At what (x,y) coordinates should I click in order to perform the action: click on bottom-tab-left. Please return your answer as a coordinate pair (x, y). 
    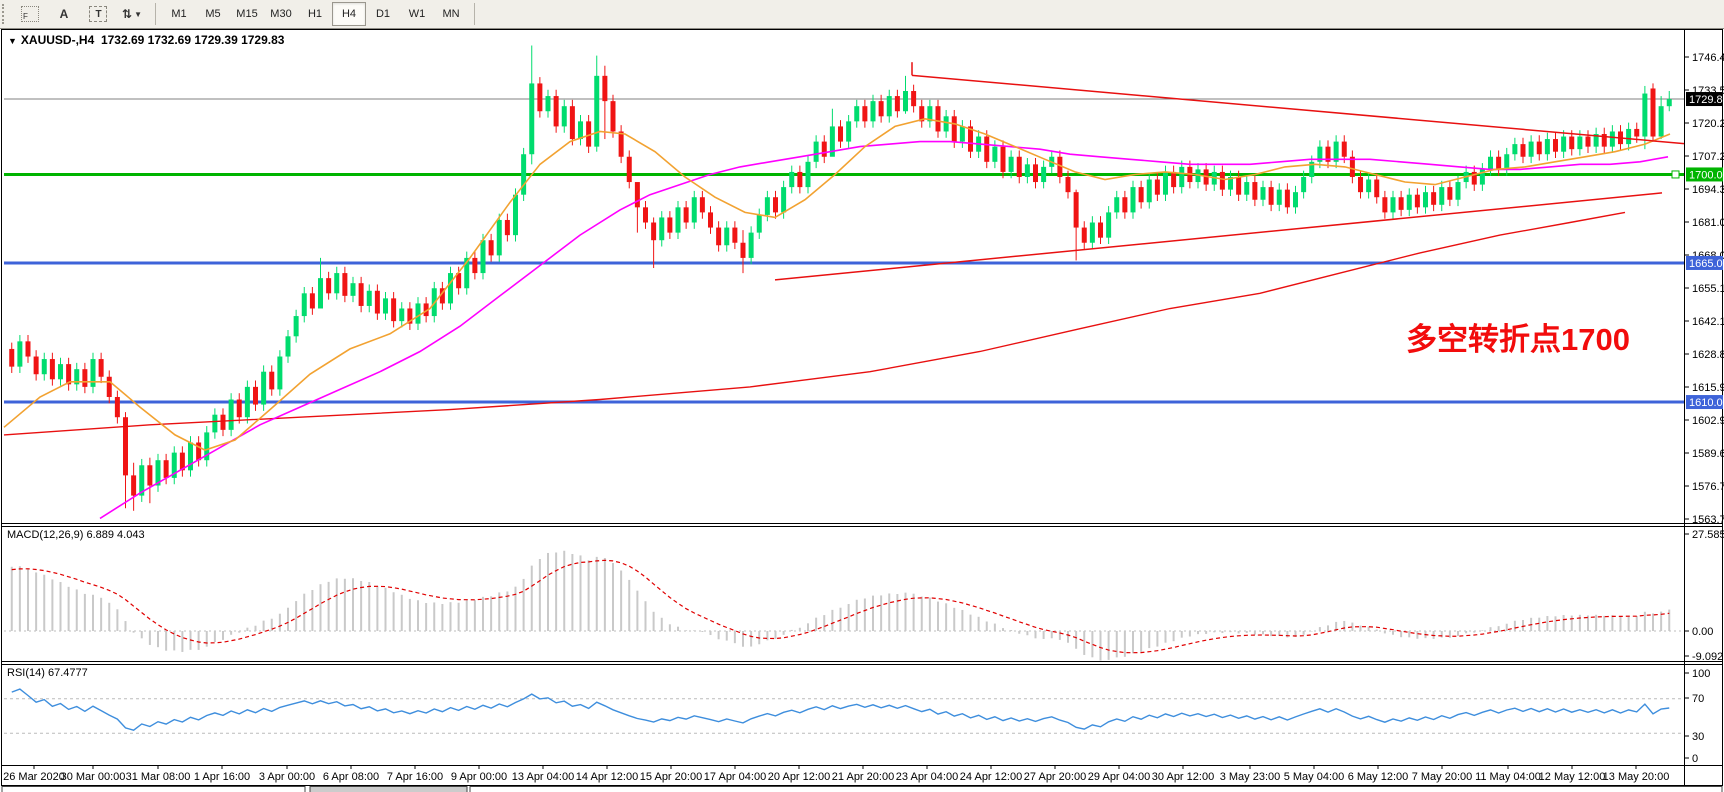
    Looking at the image, I should click on (153, 789).